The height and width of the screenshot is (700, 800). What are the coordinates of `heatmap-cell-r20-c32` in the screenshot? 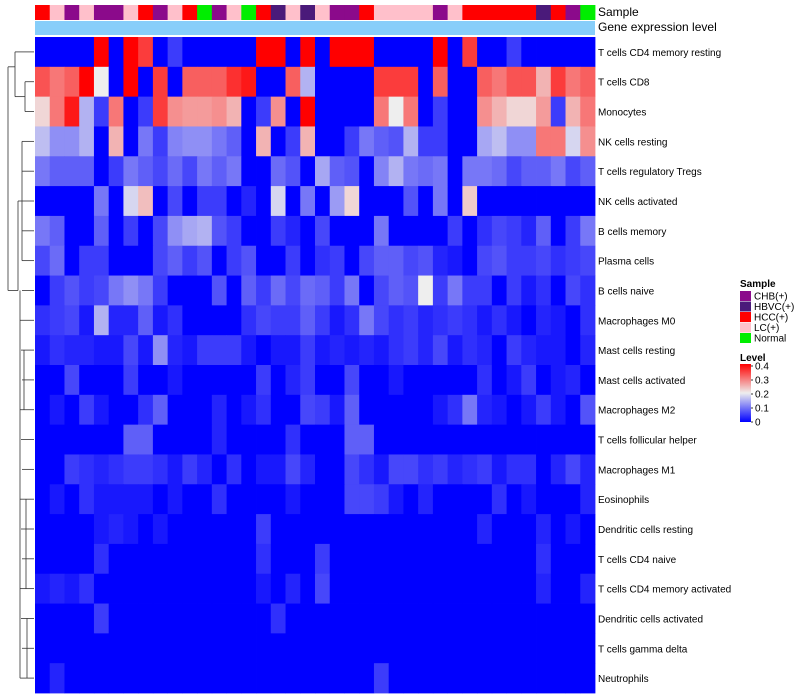 It's located at (514, 648).